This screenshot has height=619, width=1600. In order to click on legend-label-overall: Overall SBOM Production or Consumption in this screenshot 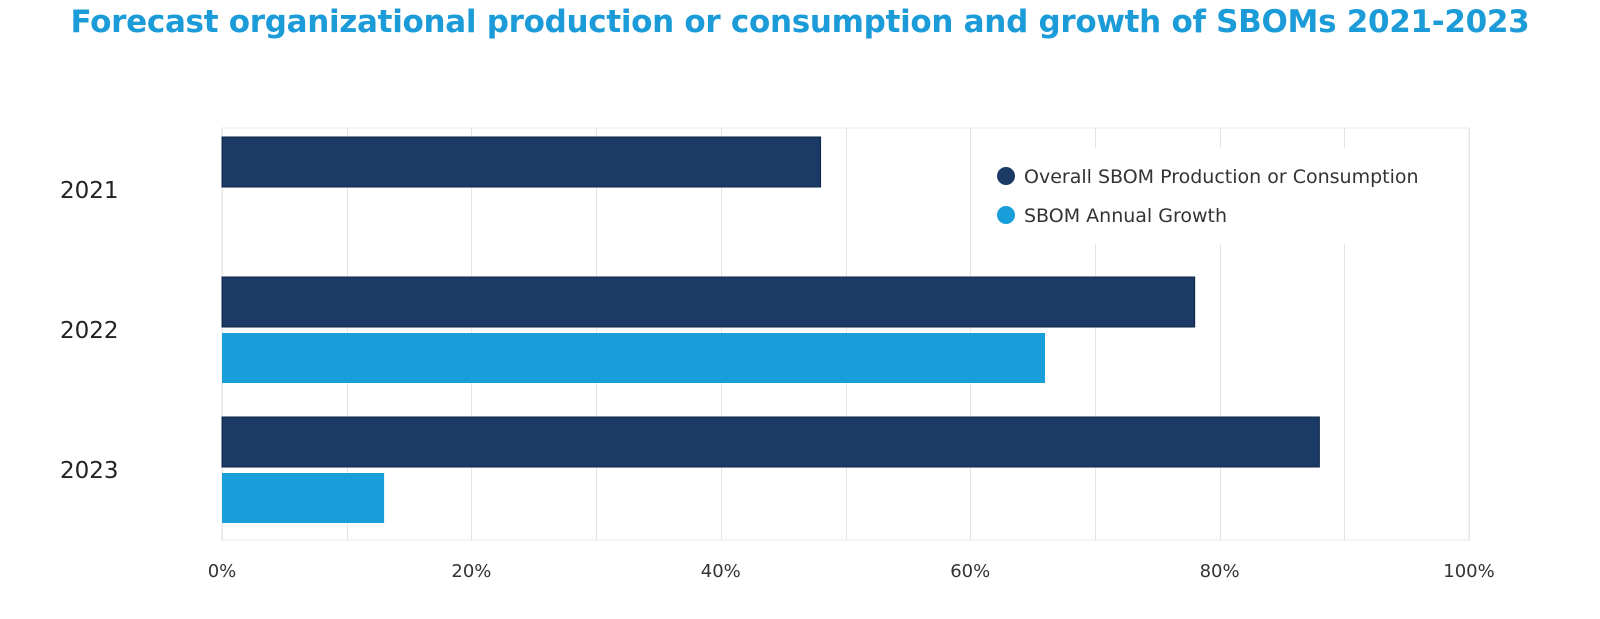, I will do `click(1221, 177)`.